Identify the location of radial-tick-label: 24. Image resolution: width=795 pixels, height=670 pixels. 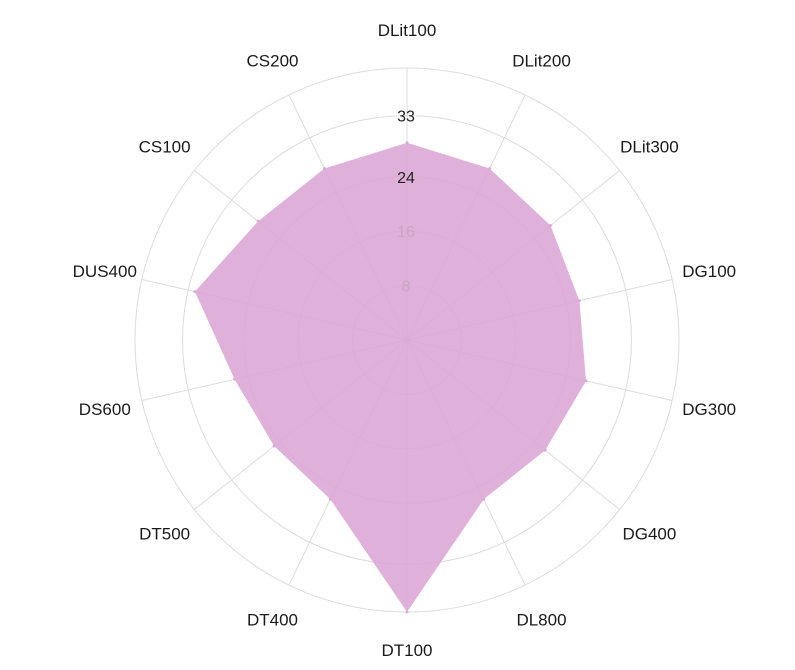
(406, 178).